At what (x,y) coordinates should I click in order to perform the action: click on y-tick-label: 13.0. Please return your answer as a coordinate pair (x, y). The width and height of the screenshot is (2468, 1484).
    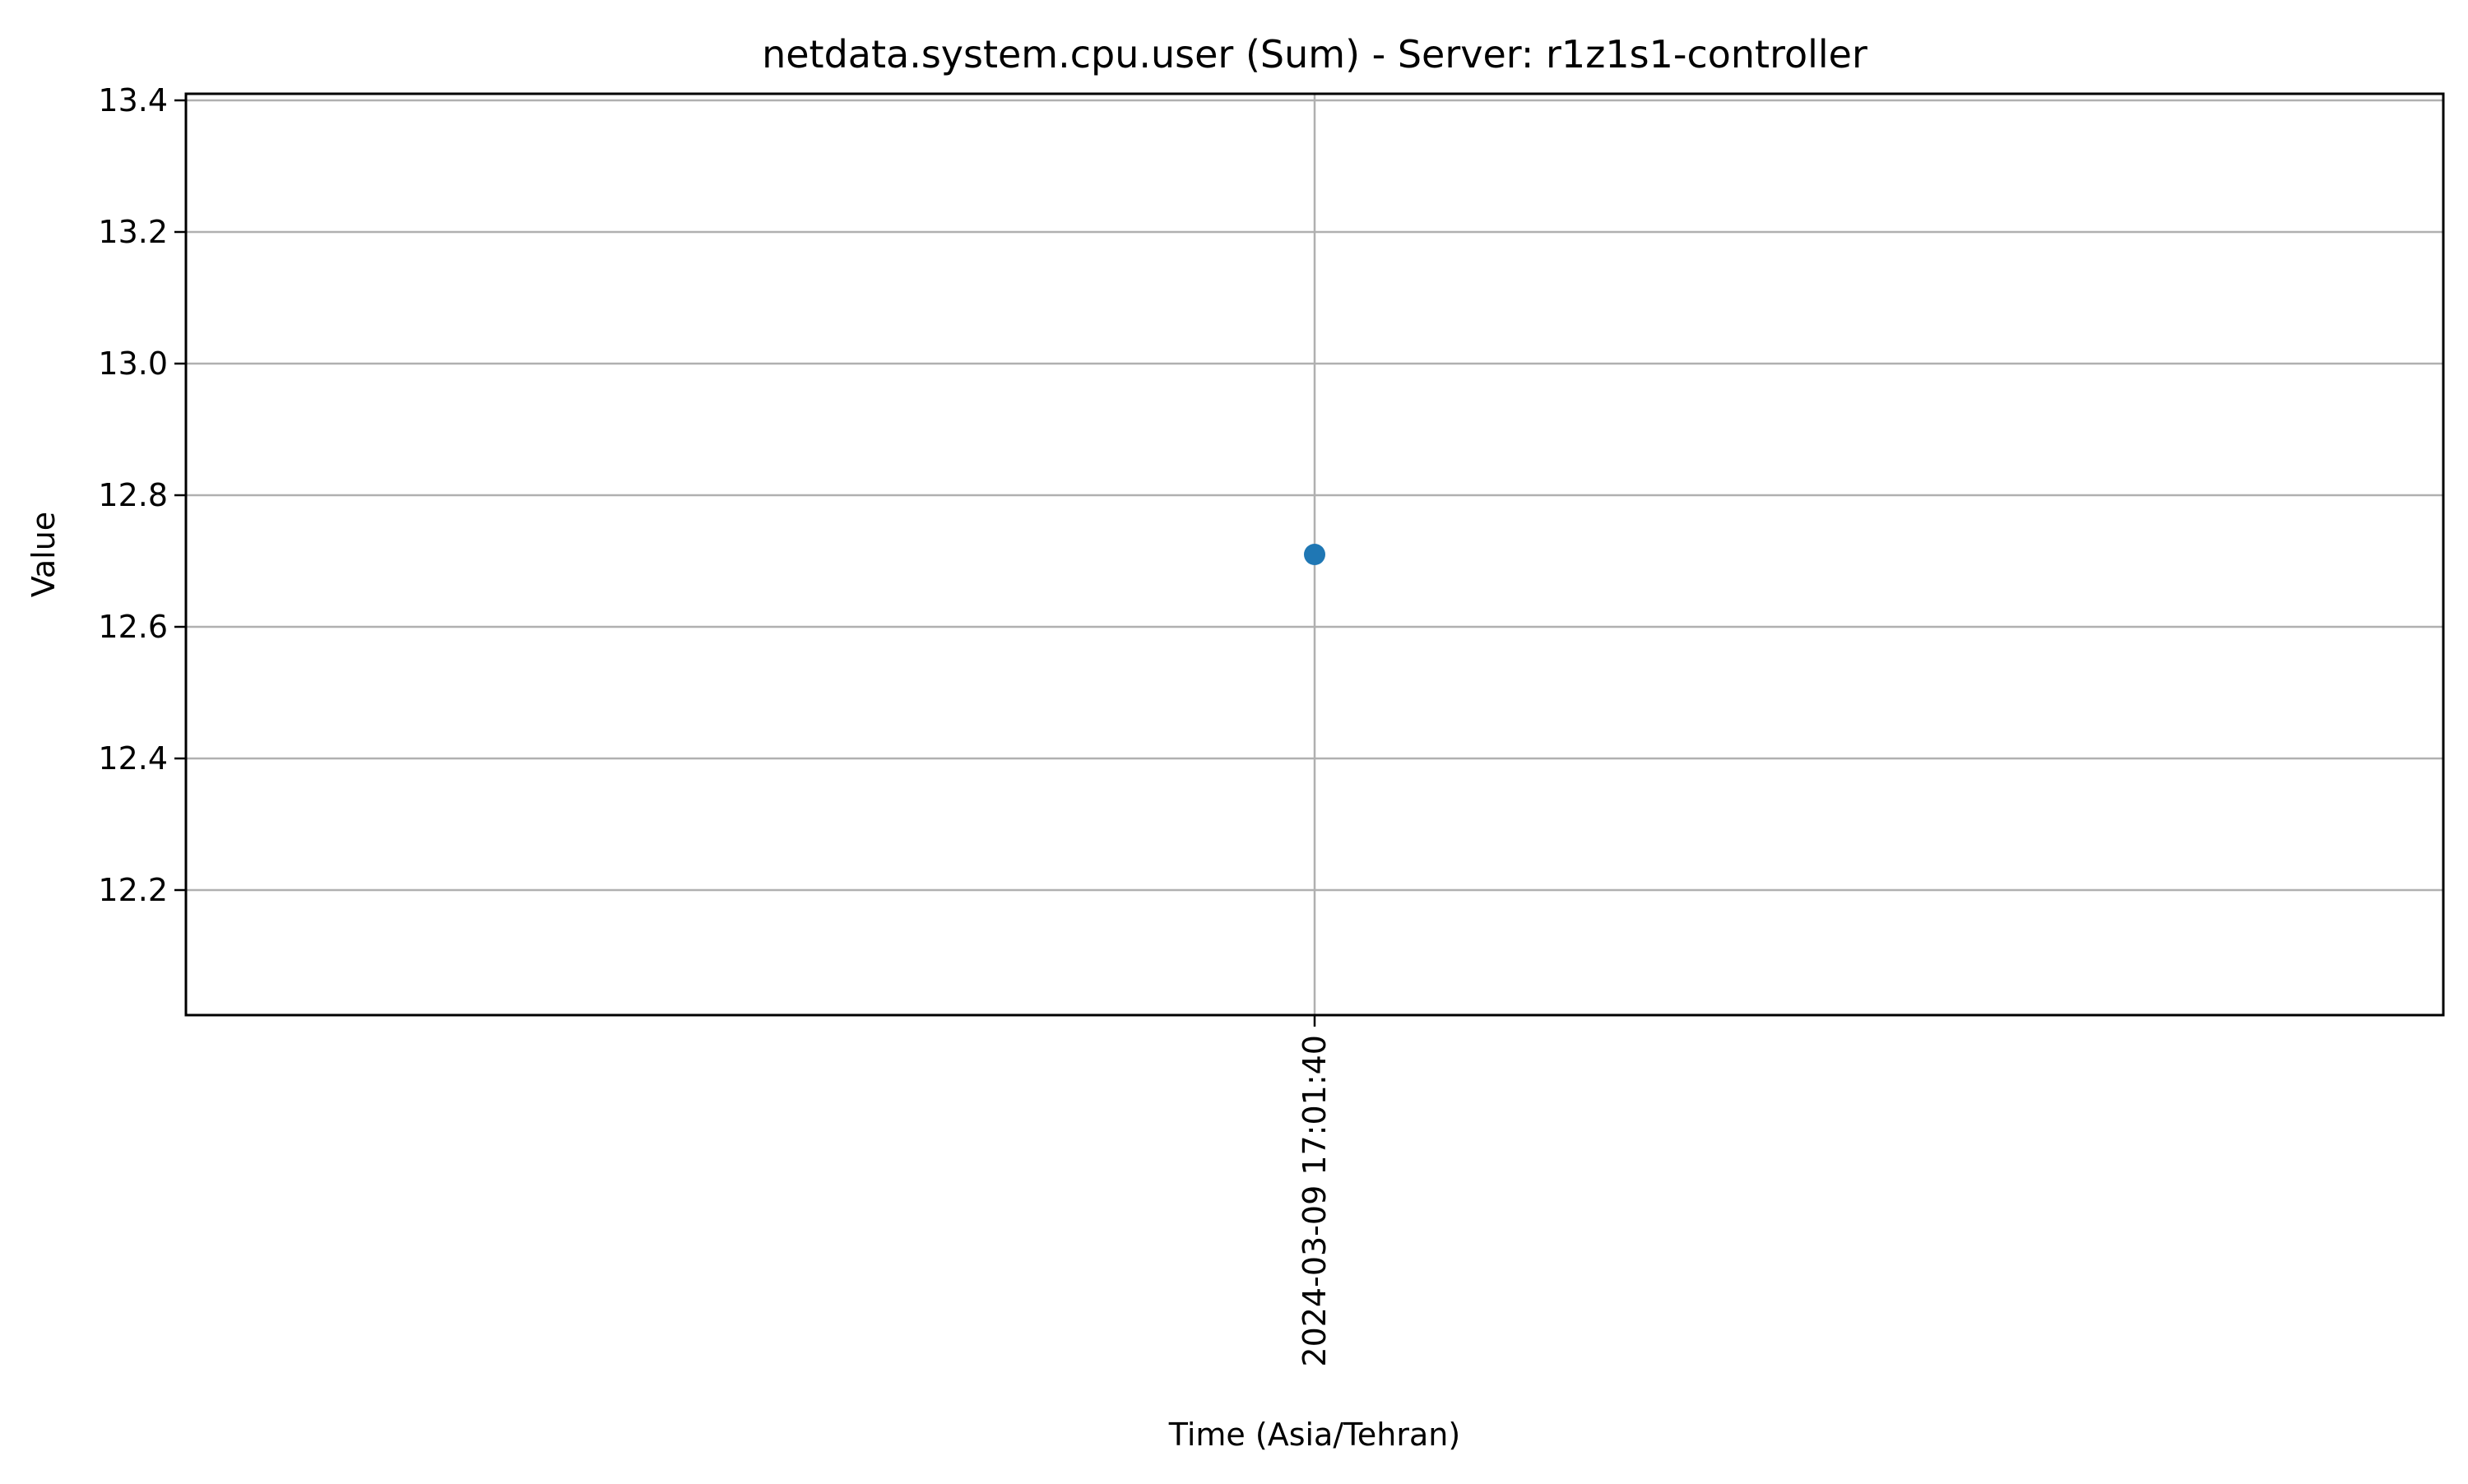
    Looking at the image, I should click on (133, 363).